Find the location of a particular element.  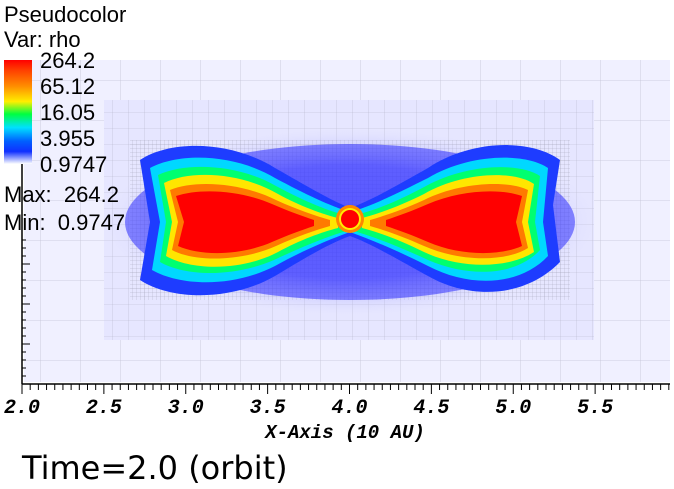

right-lobe is located at coordinates (454, 222).